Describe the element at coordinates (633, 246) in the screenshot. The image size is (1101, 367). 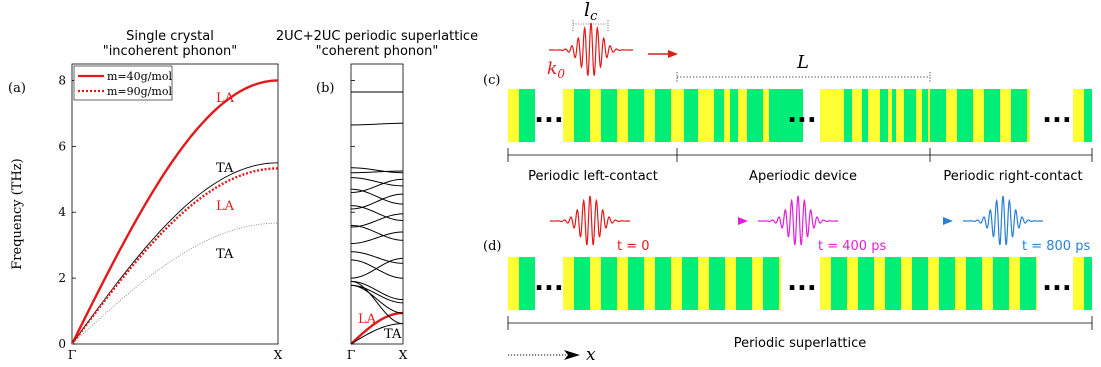
I see `time-label-t0: t = 0` at that location.